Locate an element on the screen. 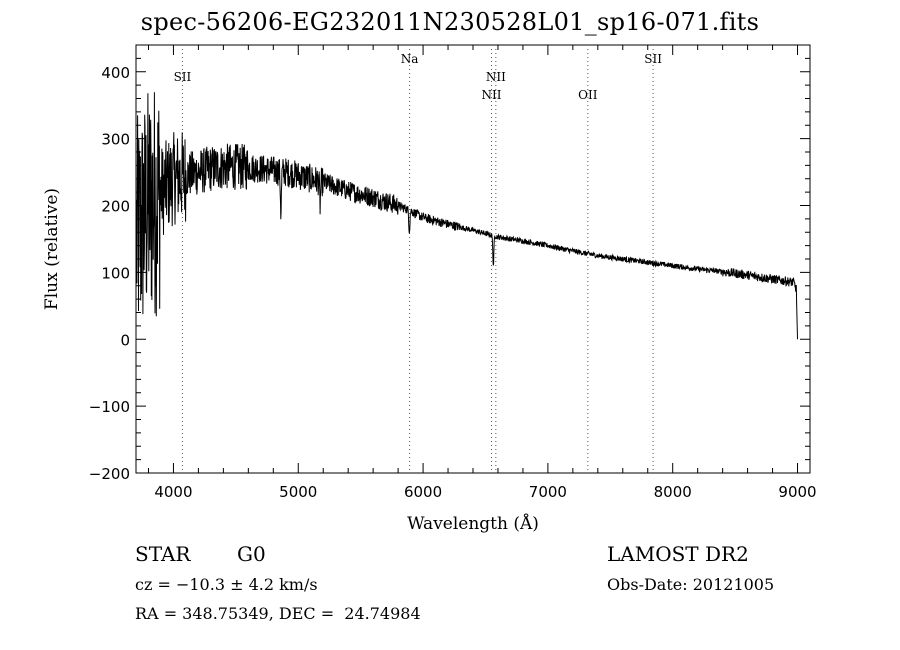 The height and width of the screenshot is (650, 900). y-tick-label: 0 is located at coordinates (125, 340).